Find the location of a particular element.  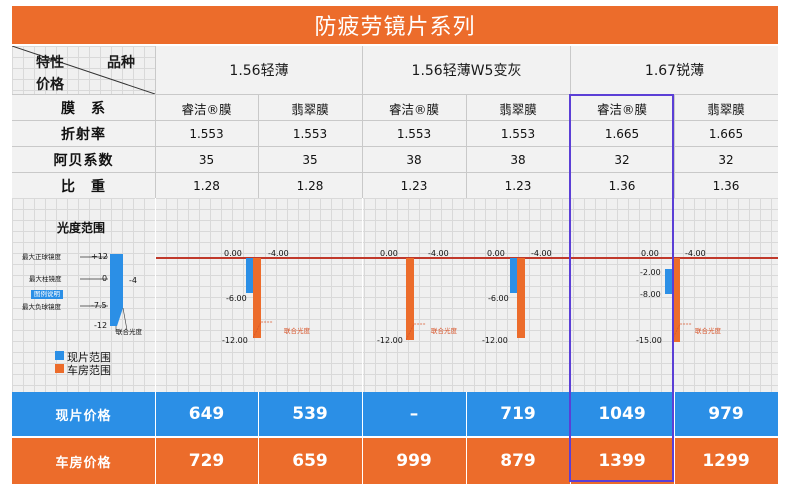

lab-price-value: 879 is located at coordinates (518, 461).